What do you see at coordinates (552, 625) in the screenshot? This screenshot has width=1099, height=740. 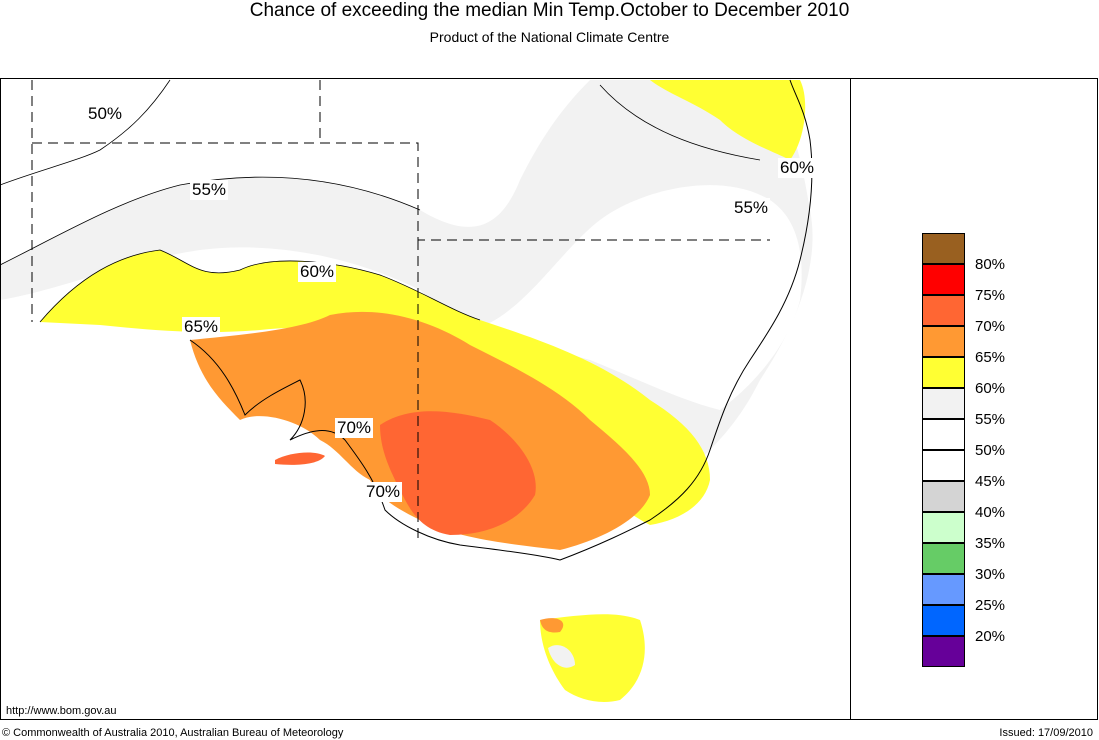 I see `tasmania-orange` at bounding box center [552, 625].